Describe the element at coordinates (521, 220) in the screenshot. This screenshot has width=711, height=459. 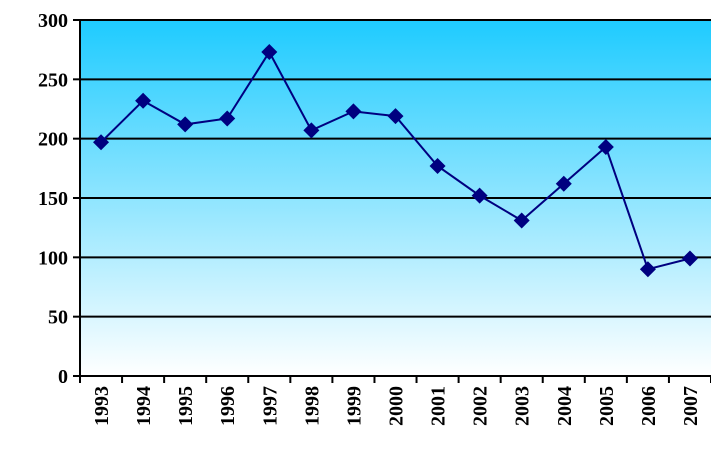
I see `data-point-2003` at that location.